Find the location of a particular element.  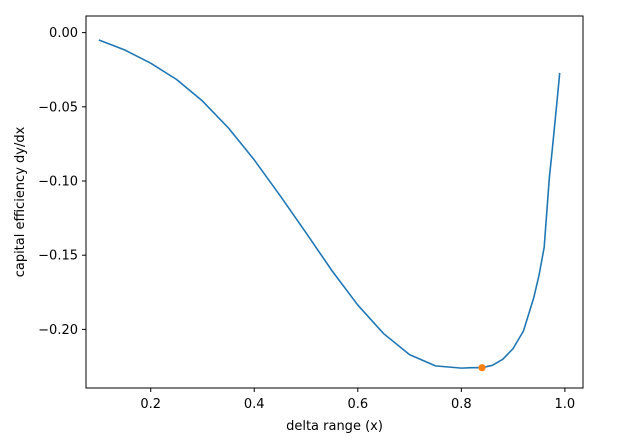

y-tick-label: −0.10 is located at coordinates (58, 182).